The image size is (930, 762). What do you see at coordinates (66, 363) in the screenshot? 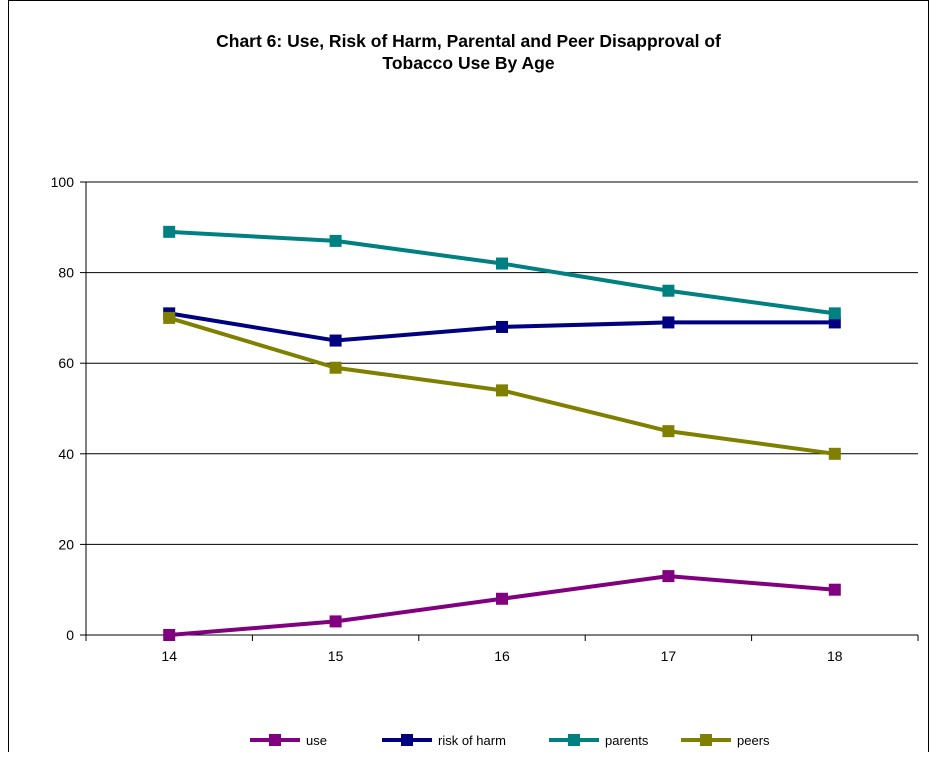
I see `y-tick-label-60: 60` at bounding box center [66, 363].